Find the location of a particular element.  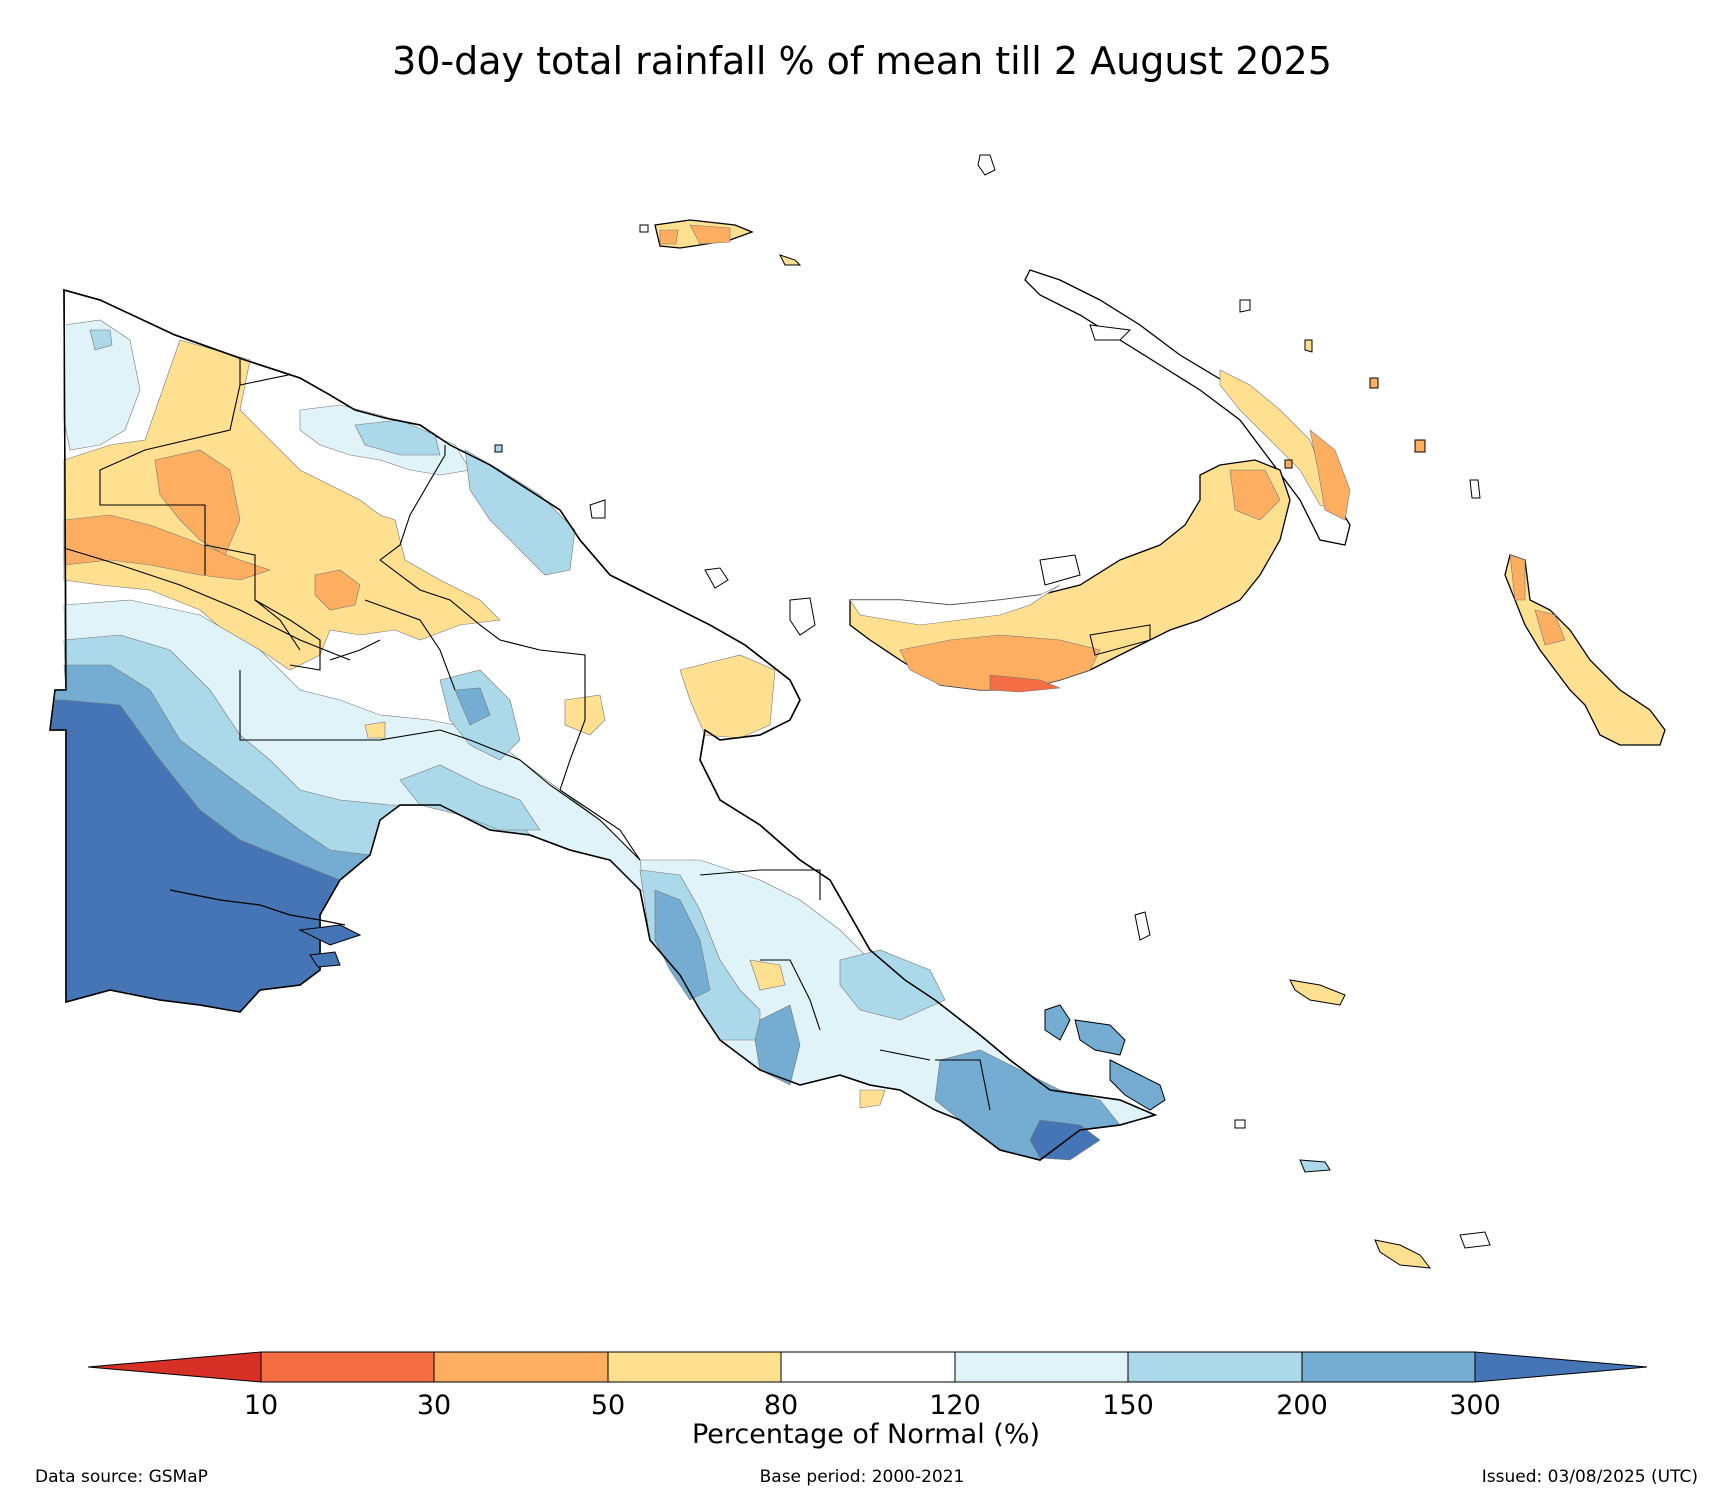

colorbar-tick-label: 150 is located at coordinates (1128, 1405).